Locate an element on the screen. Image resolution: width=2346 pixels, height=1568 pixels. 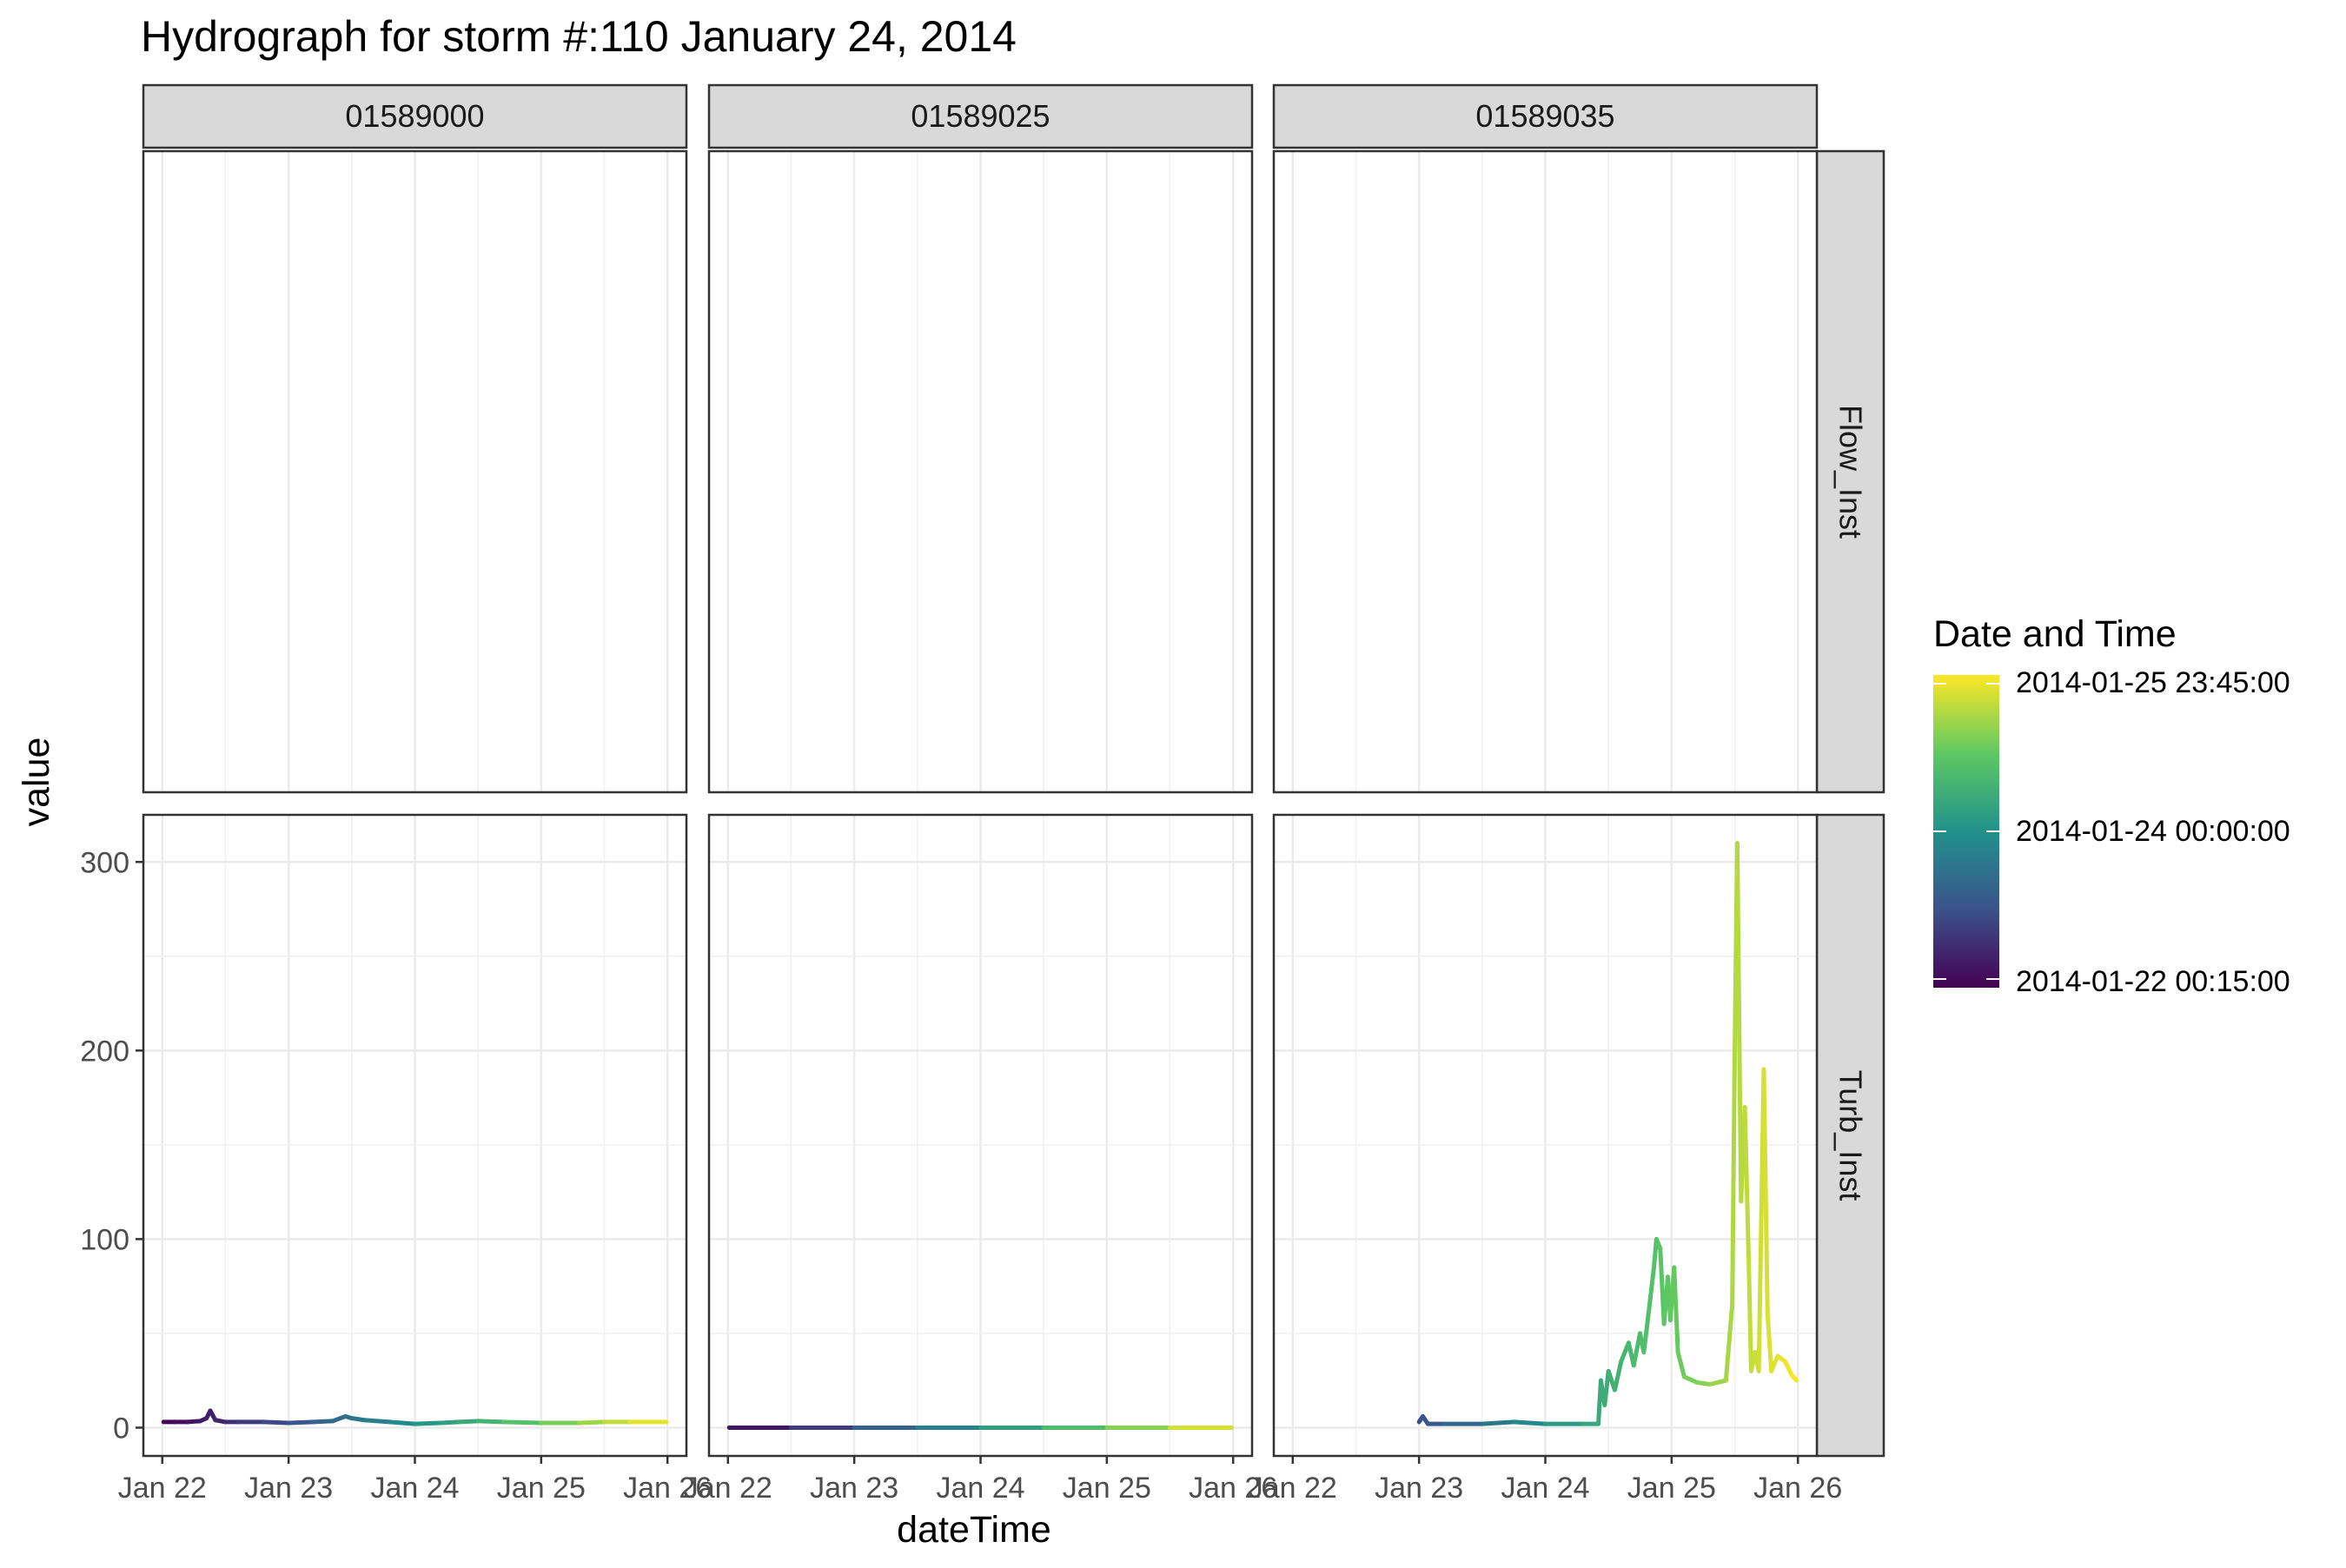
strip-Turb_Inst is located at coordinates (1850, 1135).